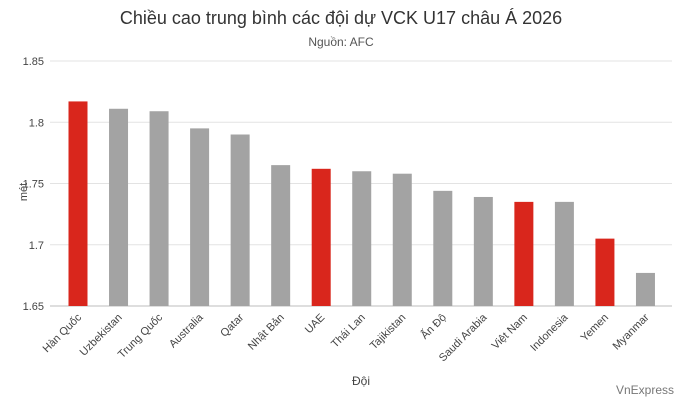  What do you see at coordinates (644, 390) in the screenshot?
I see `brand-watermark: VnExpress` at bounding box center [644, 390].